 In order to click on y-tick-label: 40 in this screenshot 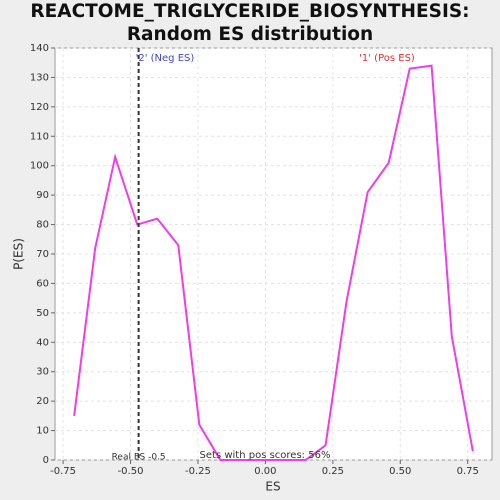, I will do `click(42, 342)`.